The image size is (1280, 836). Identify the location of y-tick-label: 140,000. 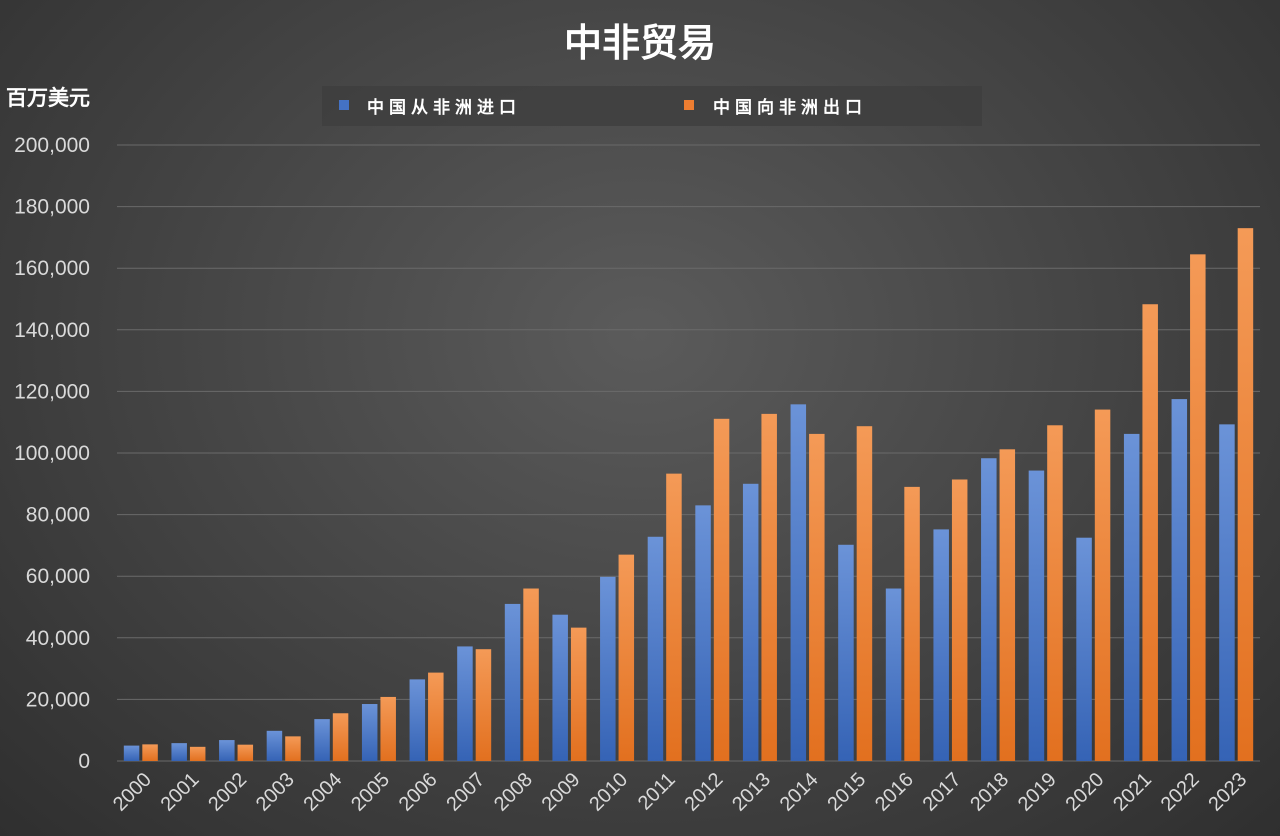
(52, 330).